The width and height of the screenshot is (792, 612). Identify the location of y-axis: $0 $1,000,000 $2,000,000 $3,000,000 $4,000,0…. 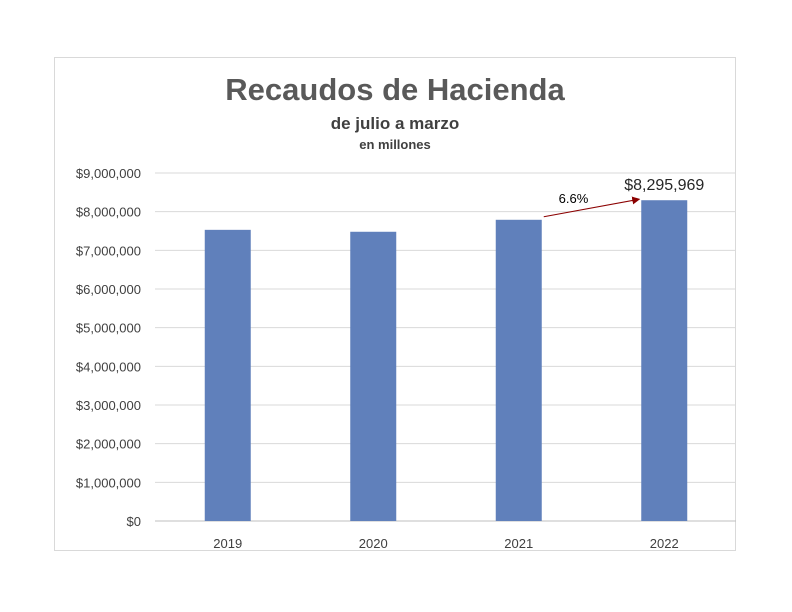
(108, 347).